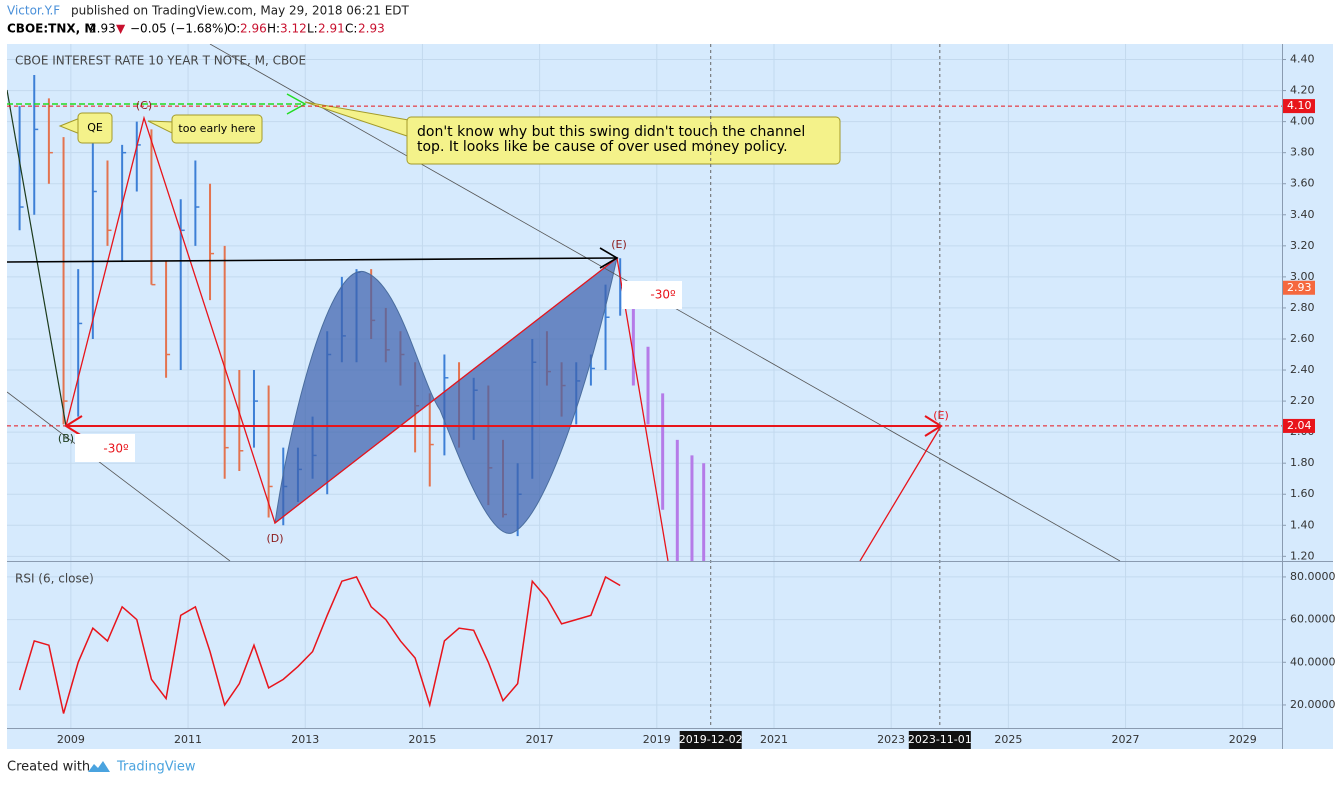 The height and width of the screenshot is (788, 1340). What do you see at coordinates (71, 739) in the screenshot?
I see `x-tick-label: 2009` at bounding box center [71, 739].